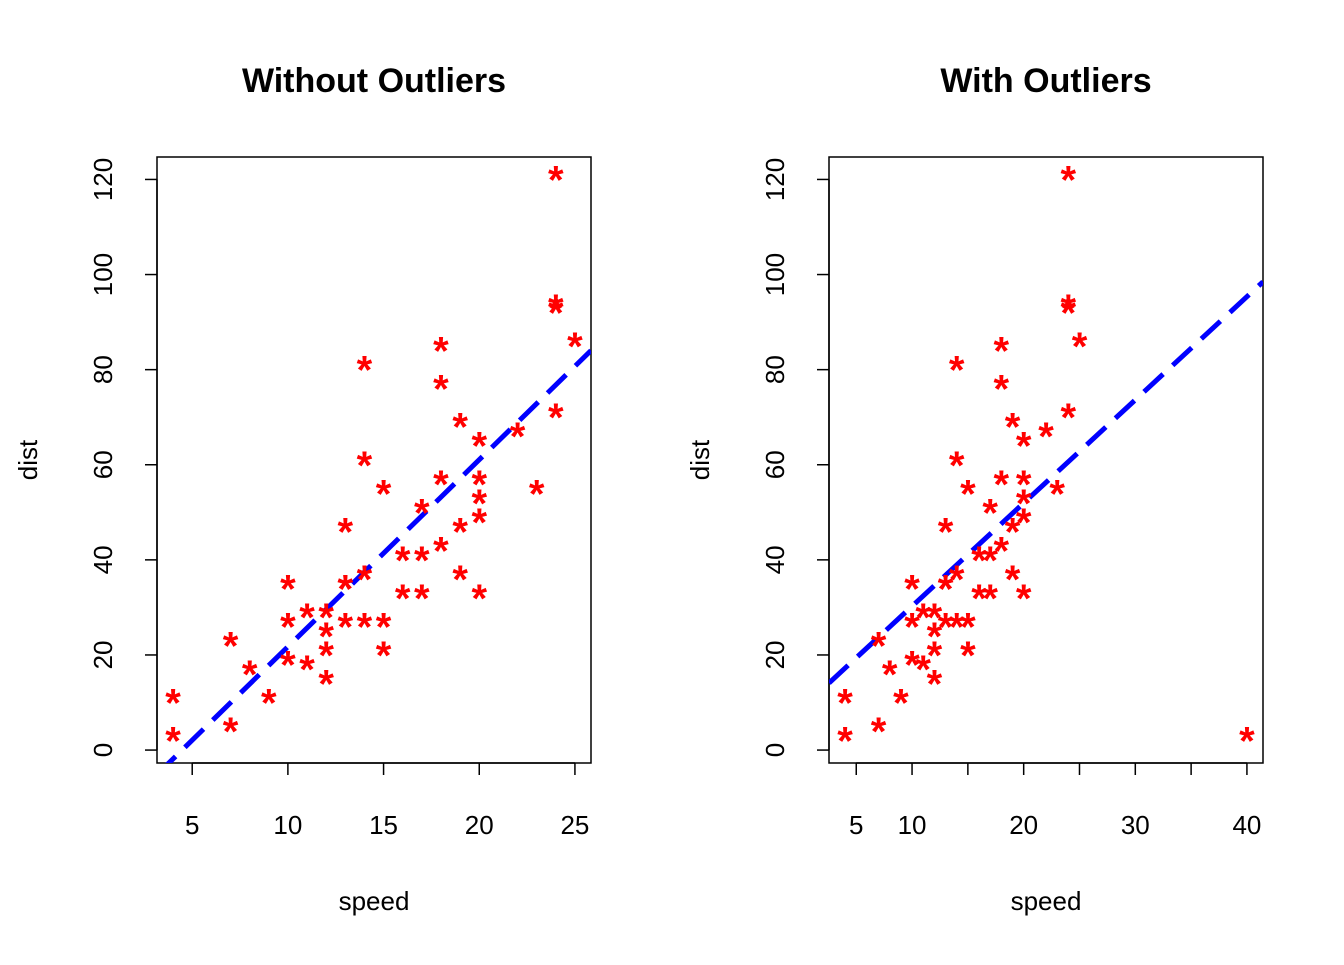 The image size is (1344, 965). Describe the element at coordinates (775, 274) in the screenshot. I see `y-tick-label: 100` at that location.